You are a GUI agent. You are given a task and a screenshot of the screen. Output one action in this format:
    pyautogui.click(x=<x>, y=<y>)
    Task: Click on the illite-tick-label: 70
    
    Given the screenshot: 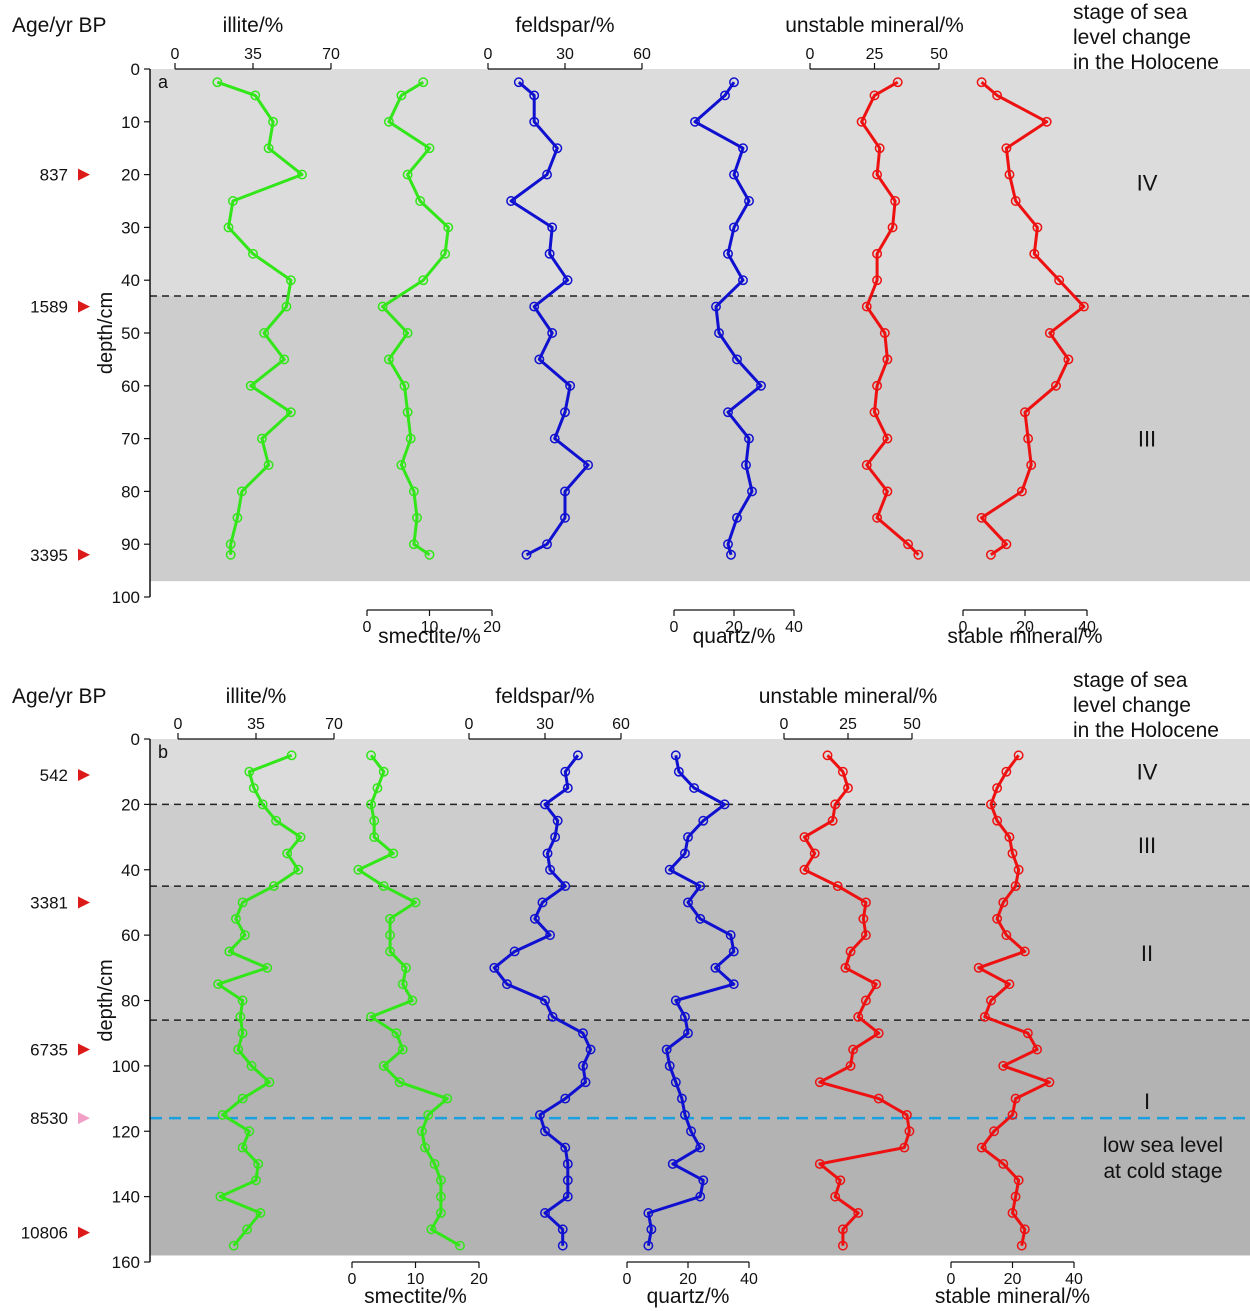 What is the action you would take?
    pyautogui.click(x=331, y=54)
    